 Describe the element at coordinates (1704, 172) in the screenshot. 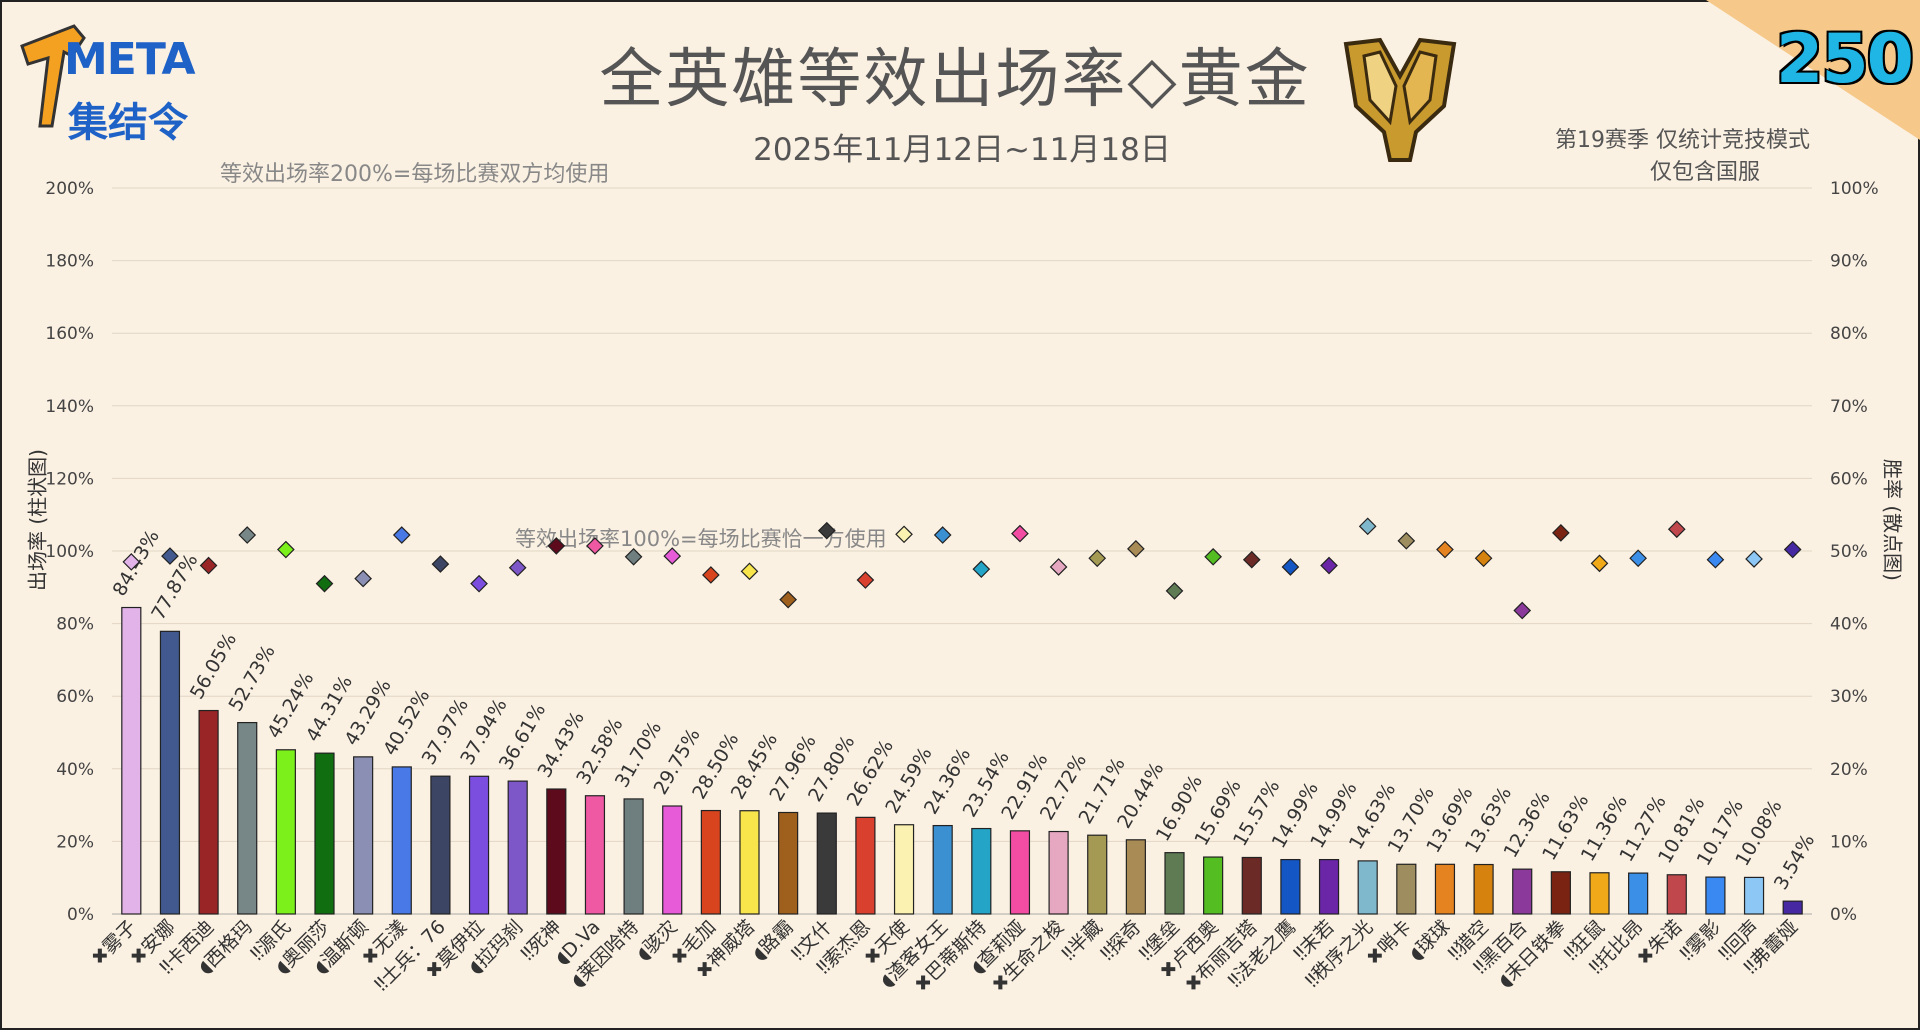

I see `region-note: 仅包含国服` at that location.